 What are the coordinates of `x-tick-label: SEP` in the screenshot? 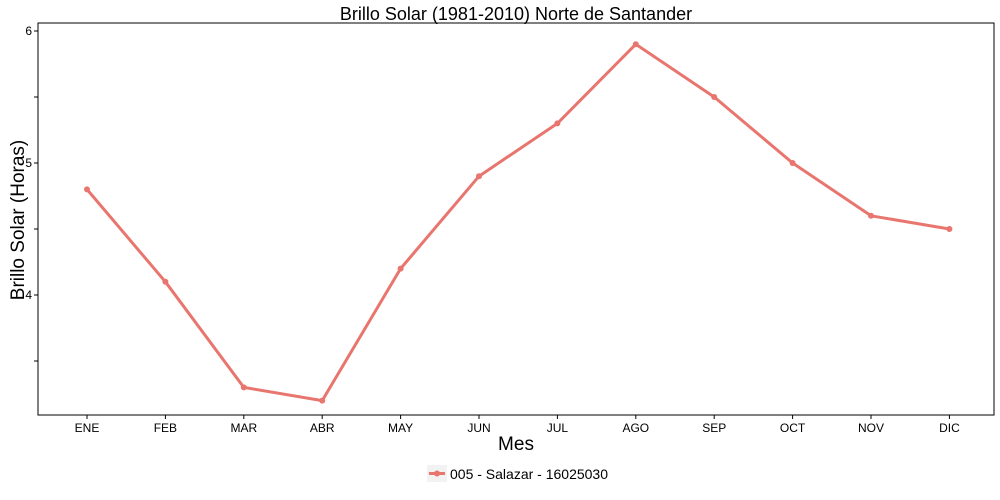 It's located at (714, 428).